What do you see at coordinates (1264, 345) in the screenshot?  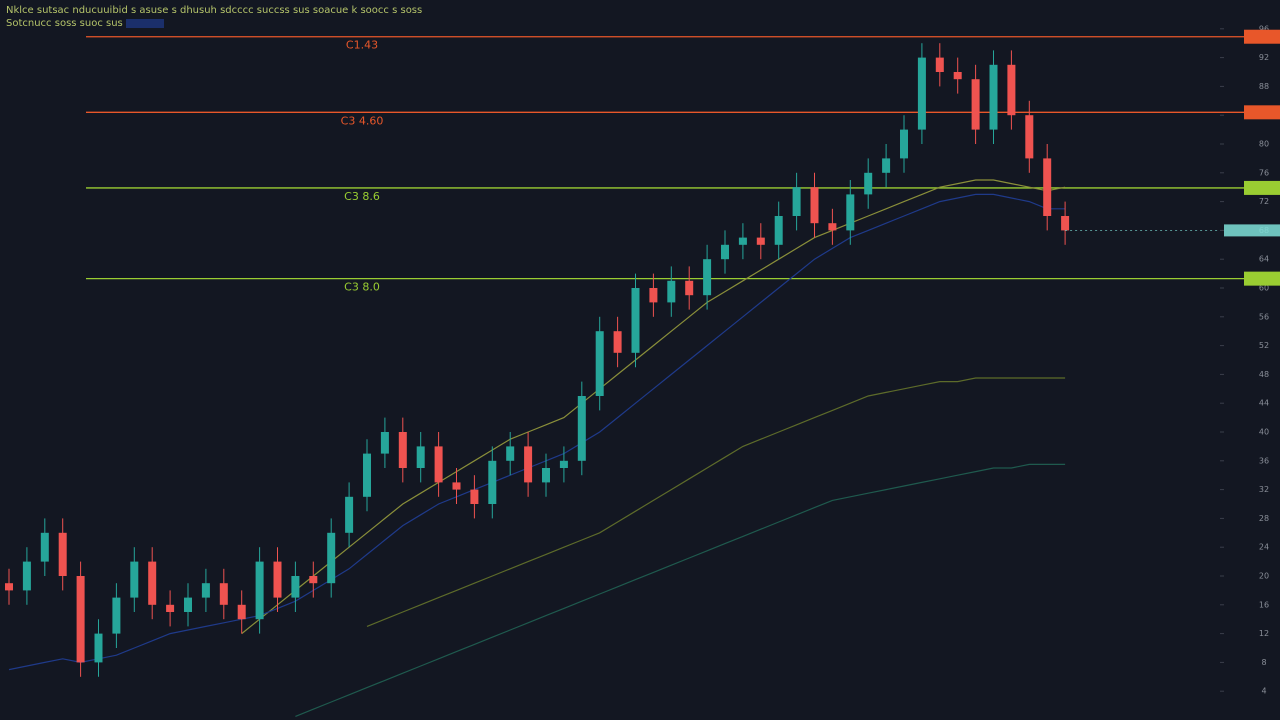 I see `y-tick-label: 52` at bounding box center [1264, 345].